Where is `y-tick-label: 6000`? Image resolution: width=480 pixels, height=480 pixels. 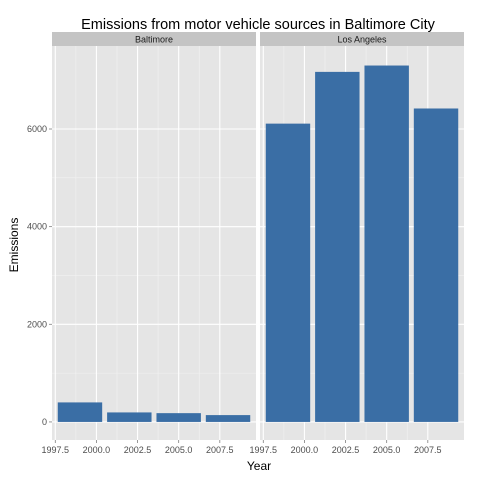
y-tick-label: 6000 is located at coordinates (37, 129).